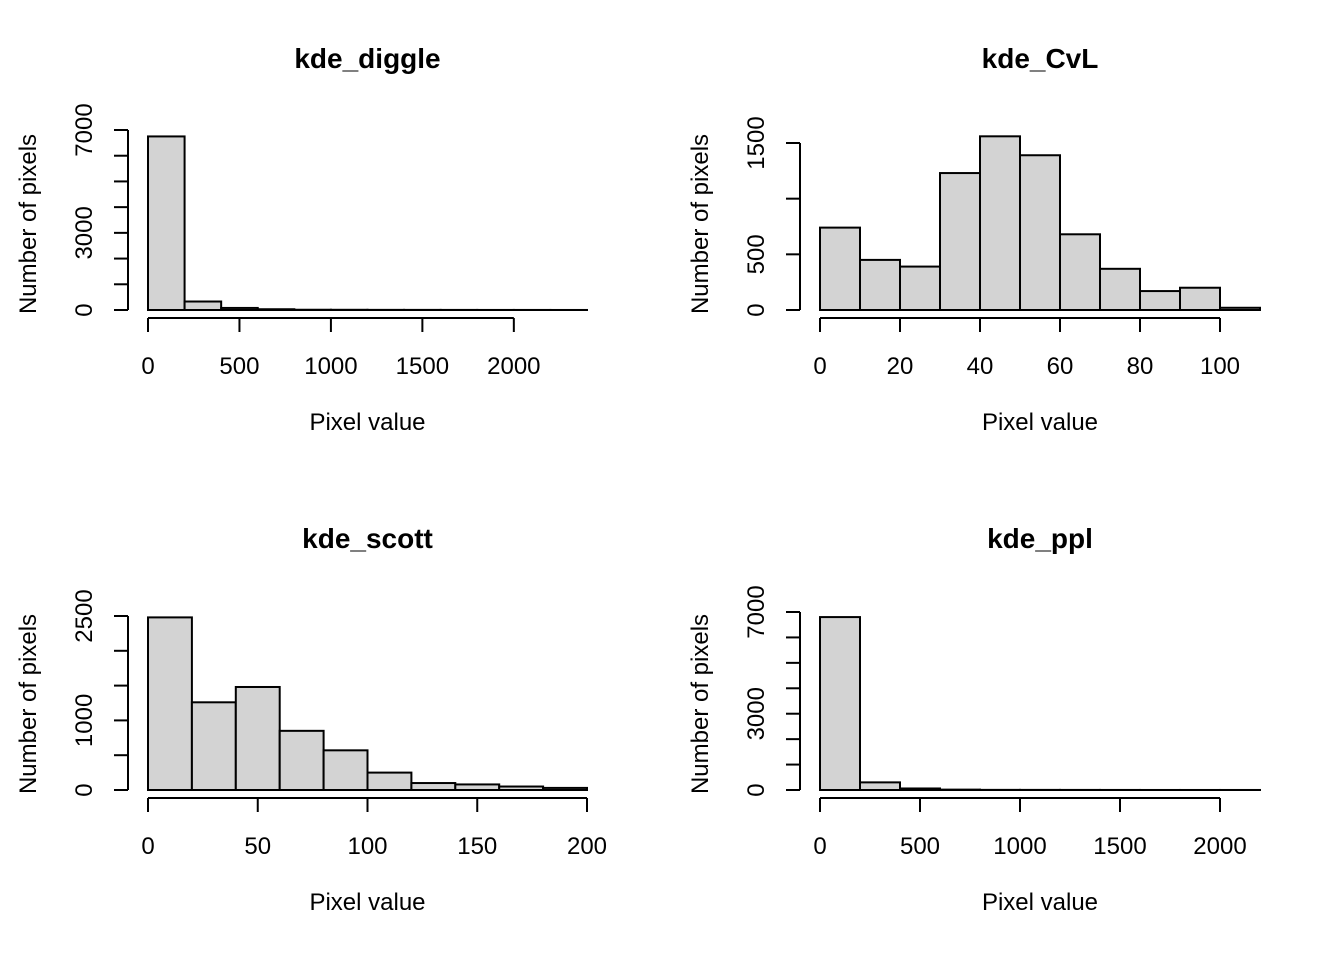 The width and height of the screenshot is (1344, 960). What do you see at coordinates (367, 538) in the screenshot?
I see `chart-title: kde_scott` at bounding box center [367, 538].